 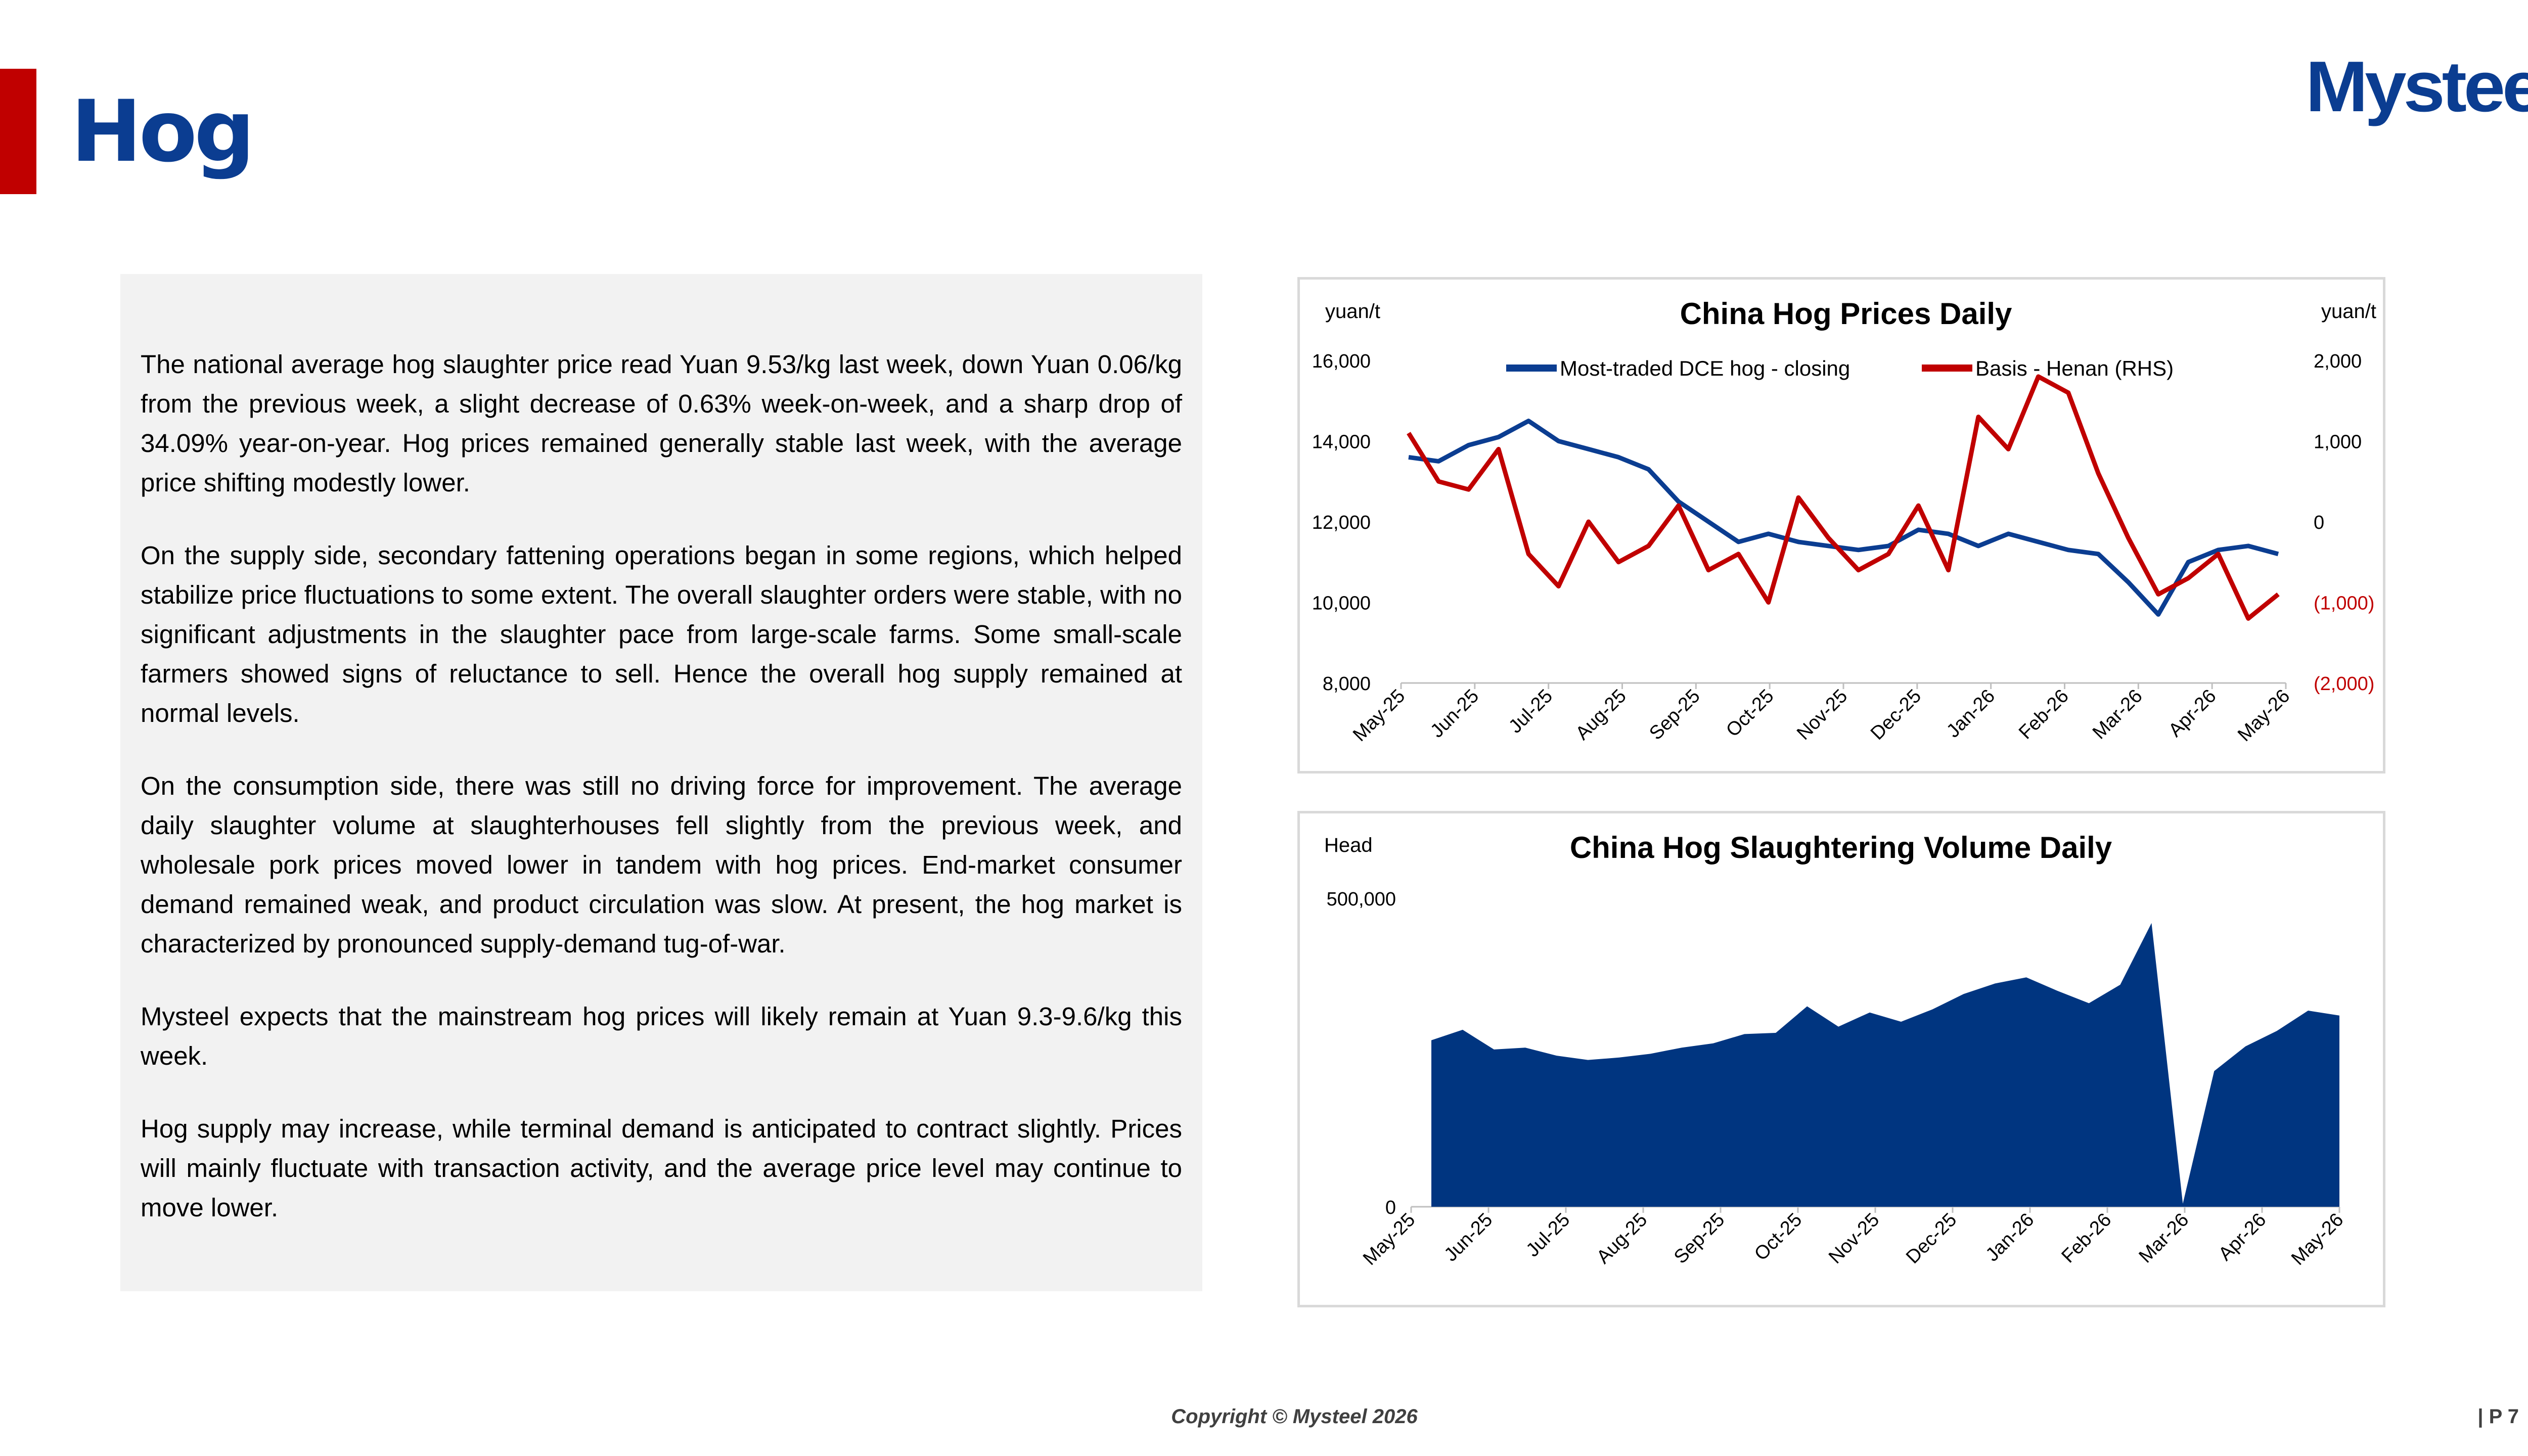 I want to click on chart2-x-tick: Dec-25, so click(x=1932, y=1238).